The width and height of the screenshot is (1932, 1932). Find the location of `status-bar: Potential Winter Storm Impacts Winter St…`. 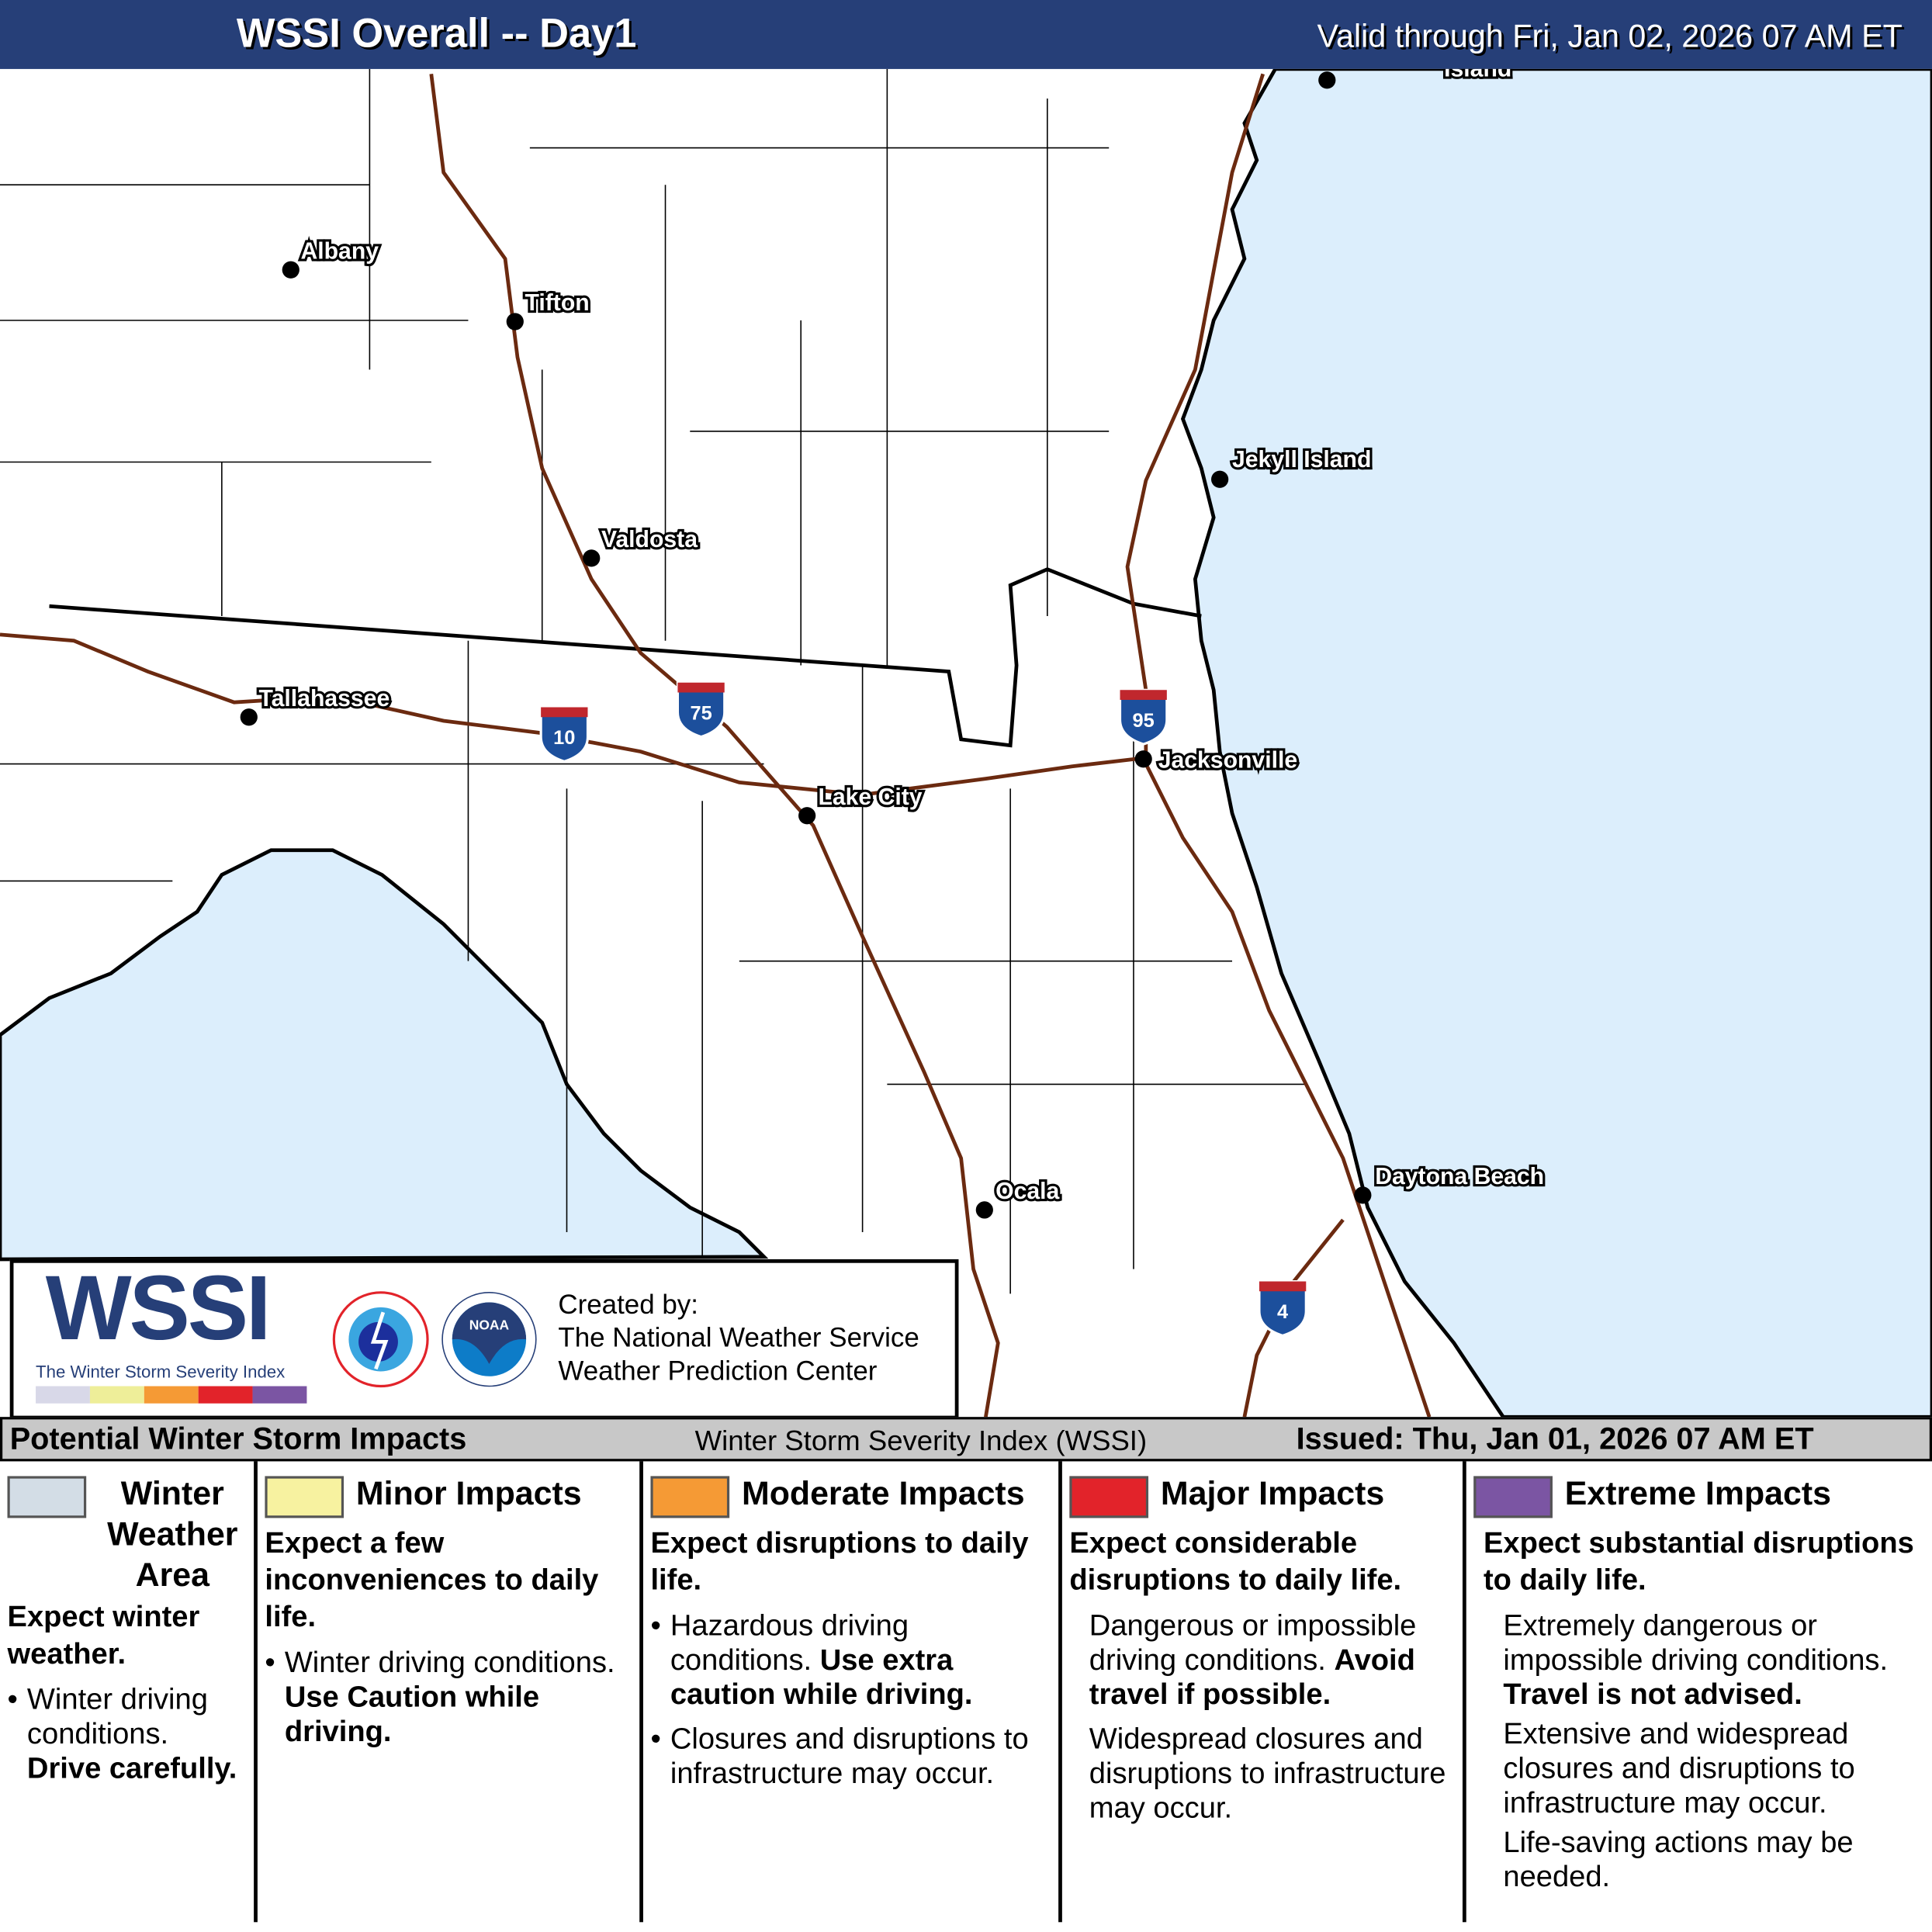

status-bar: Potential Winter Storm Impacts Winter St… is located at coordinates (966, 1439).